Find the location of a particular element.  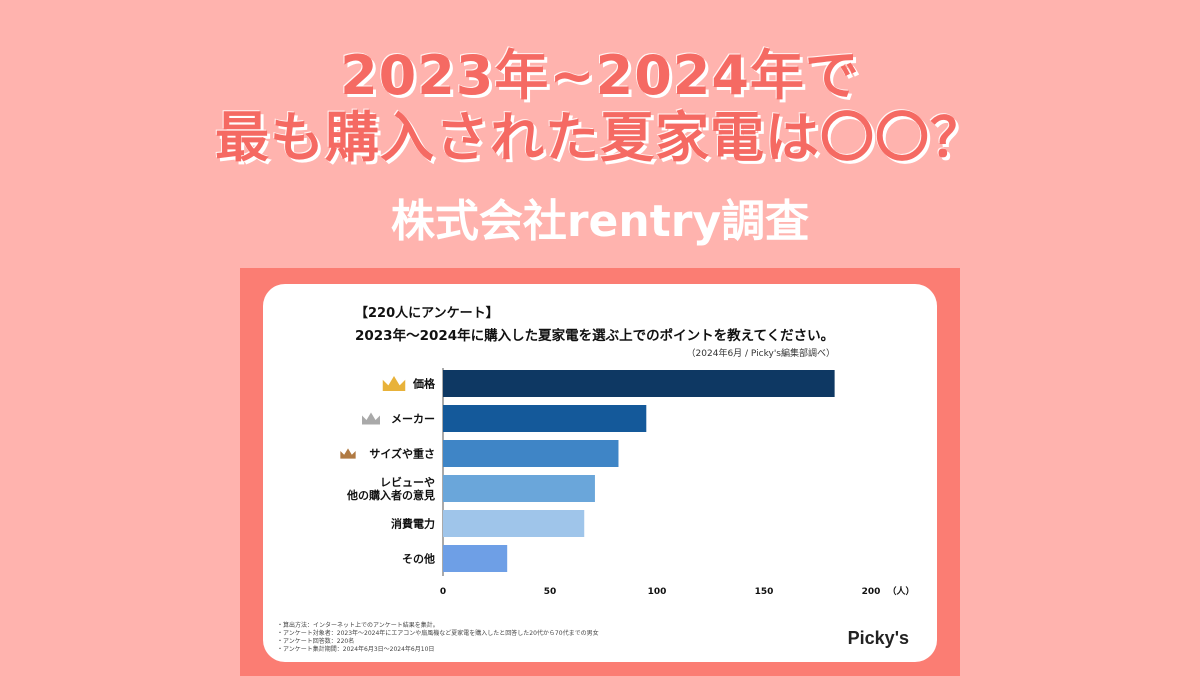

brand-logo: Picky's is located at coordinates (878, 638).